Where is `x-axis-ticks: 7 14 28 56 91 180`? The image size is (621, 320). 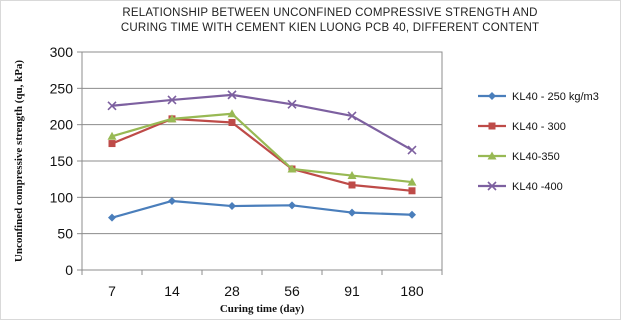
x-axis-ticks: 7 14 28 56 91 180 is located at coordinates (262, 284).